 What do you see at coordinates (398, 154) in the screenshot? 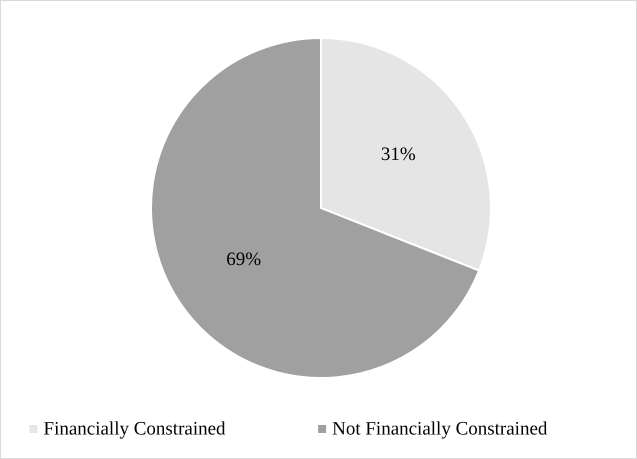
I see `data-label: 31%` at bounding box center [398, 154].